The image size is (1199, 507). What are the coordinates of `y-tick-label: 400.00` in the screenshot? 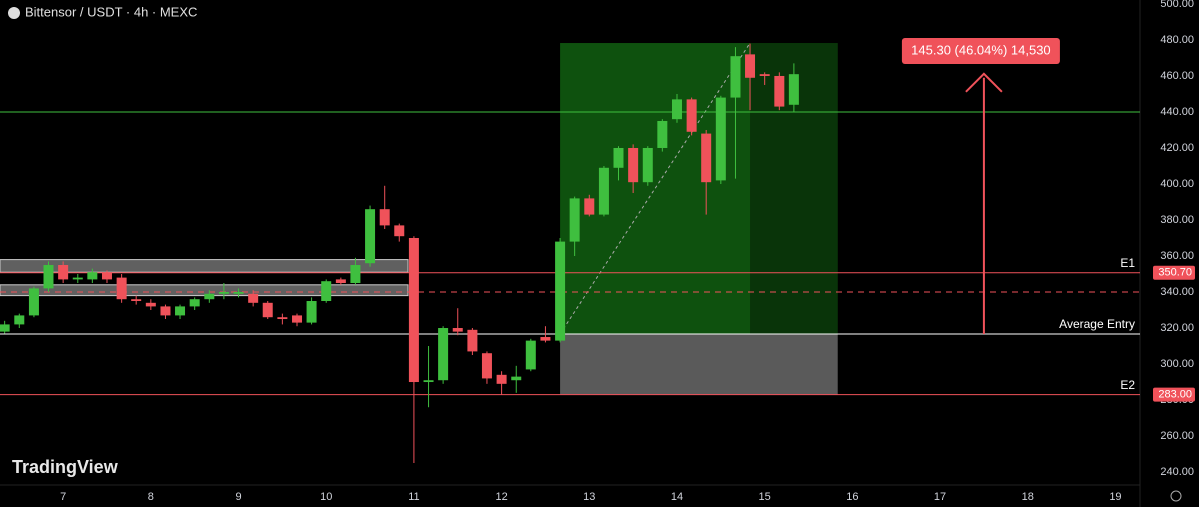 It's located at (1177, 184).